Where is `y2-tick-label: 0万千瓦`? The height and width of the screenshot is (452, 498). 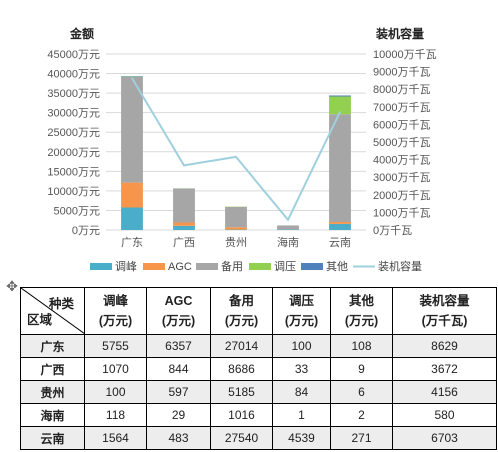
y2-tick-label: 0万千瓦 is located at coordinates (392, 230).